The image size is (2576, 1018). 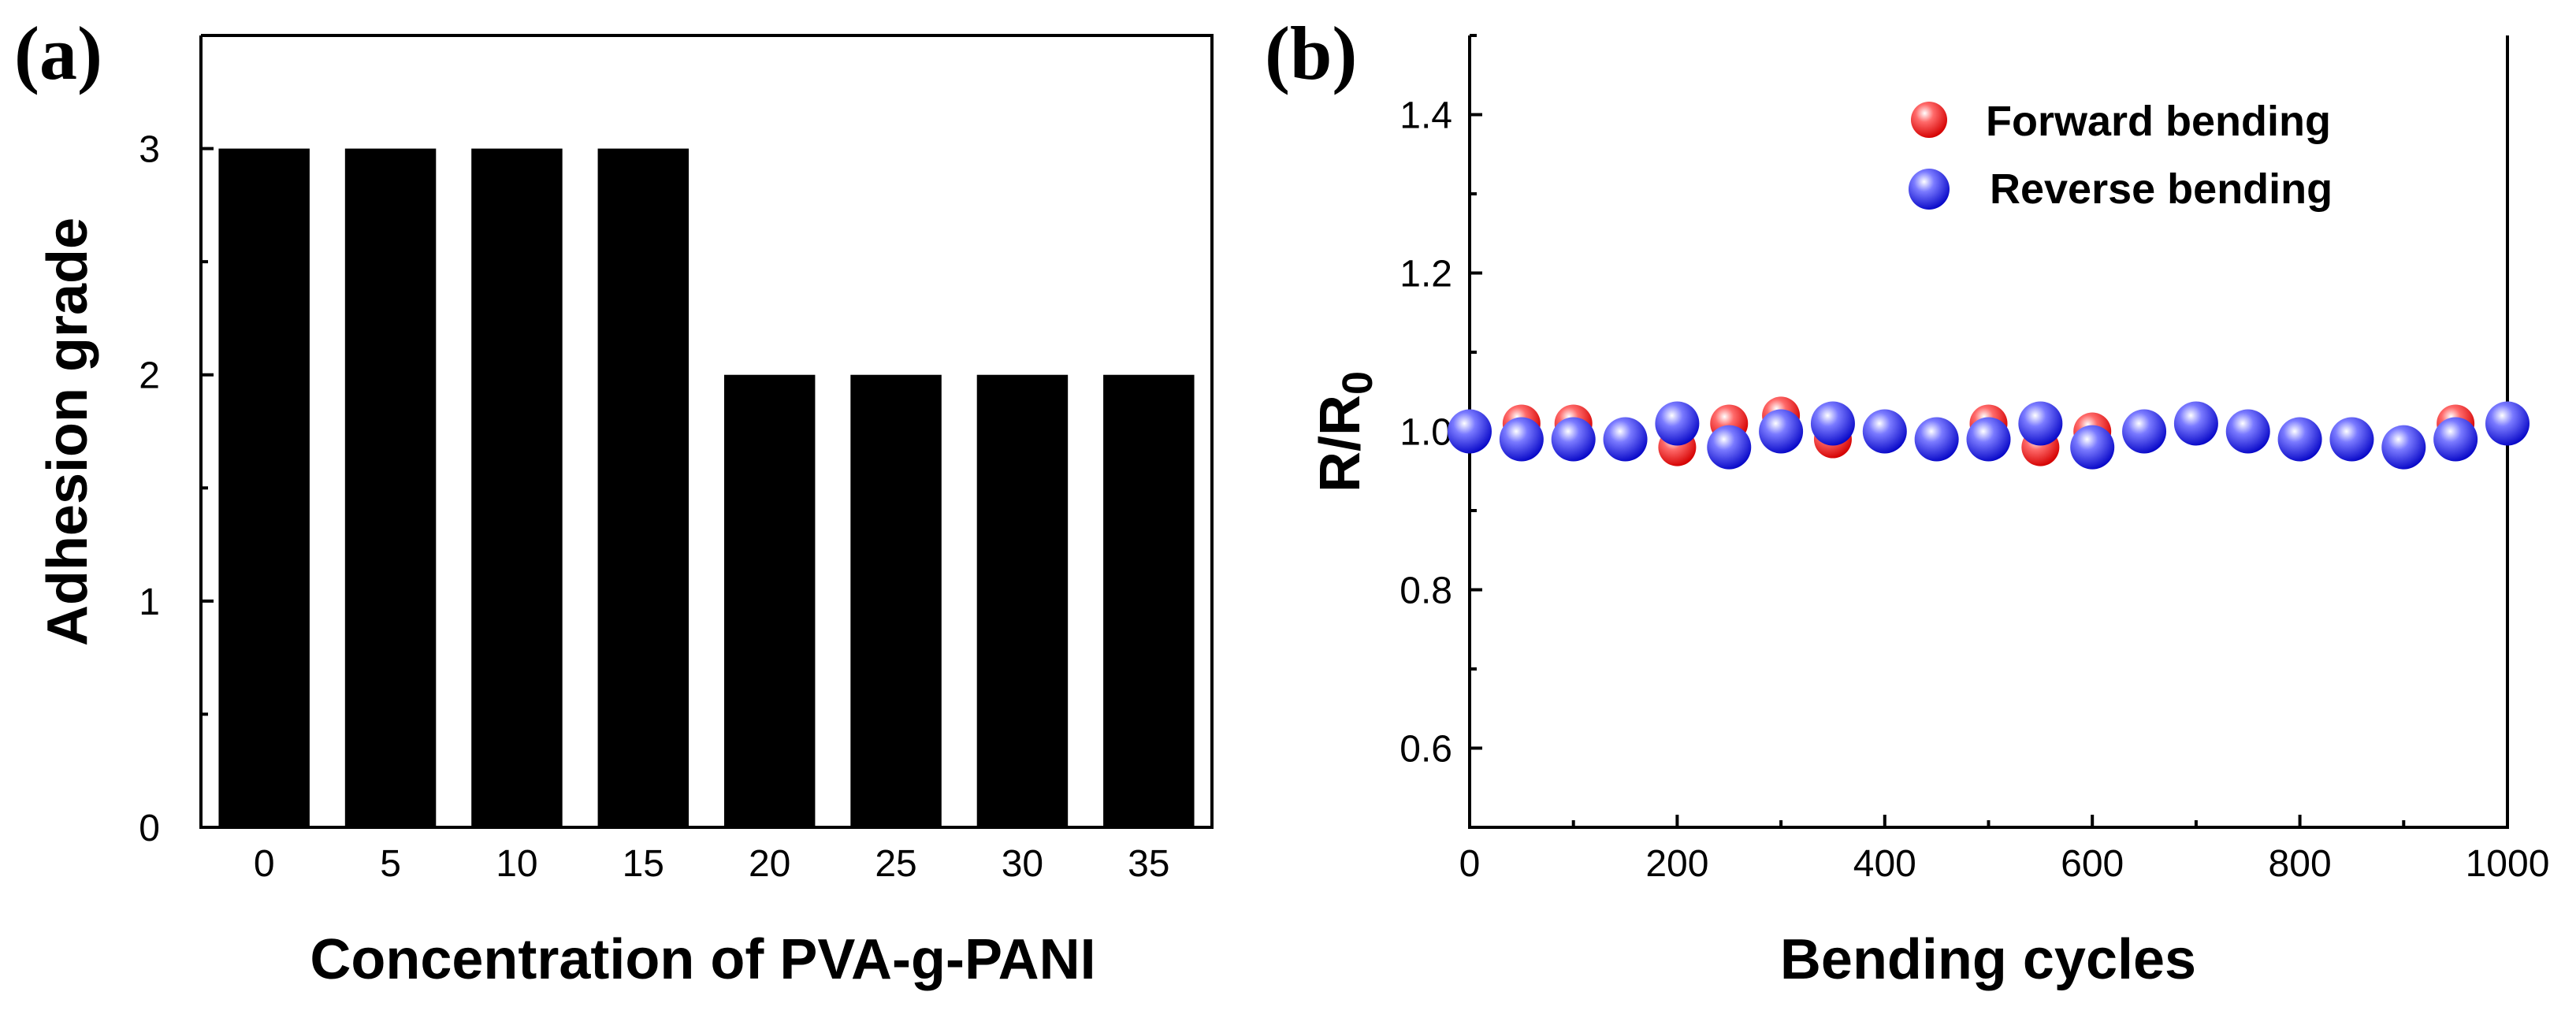 I want to click on y-axis-label-b: R/R0, so click(x=1345, y=432).